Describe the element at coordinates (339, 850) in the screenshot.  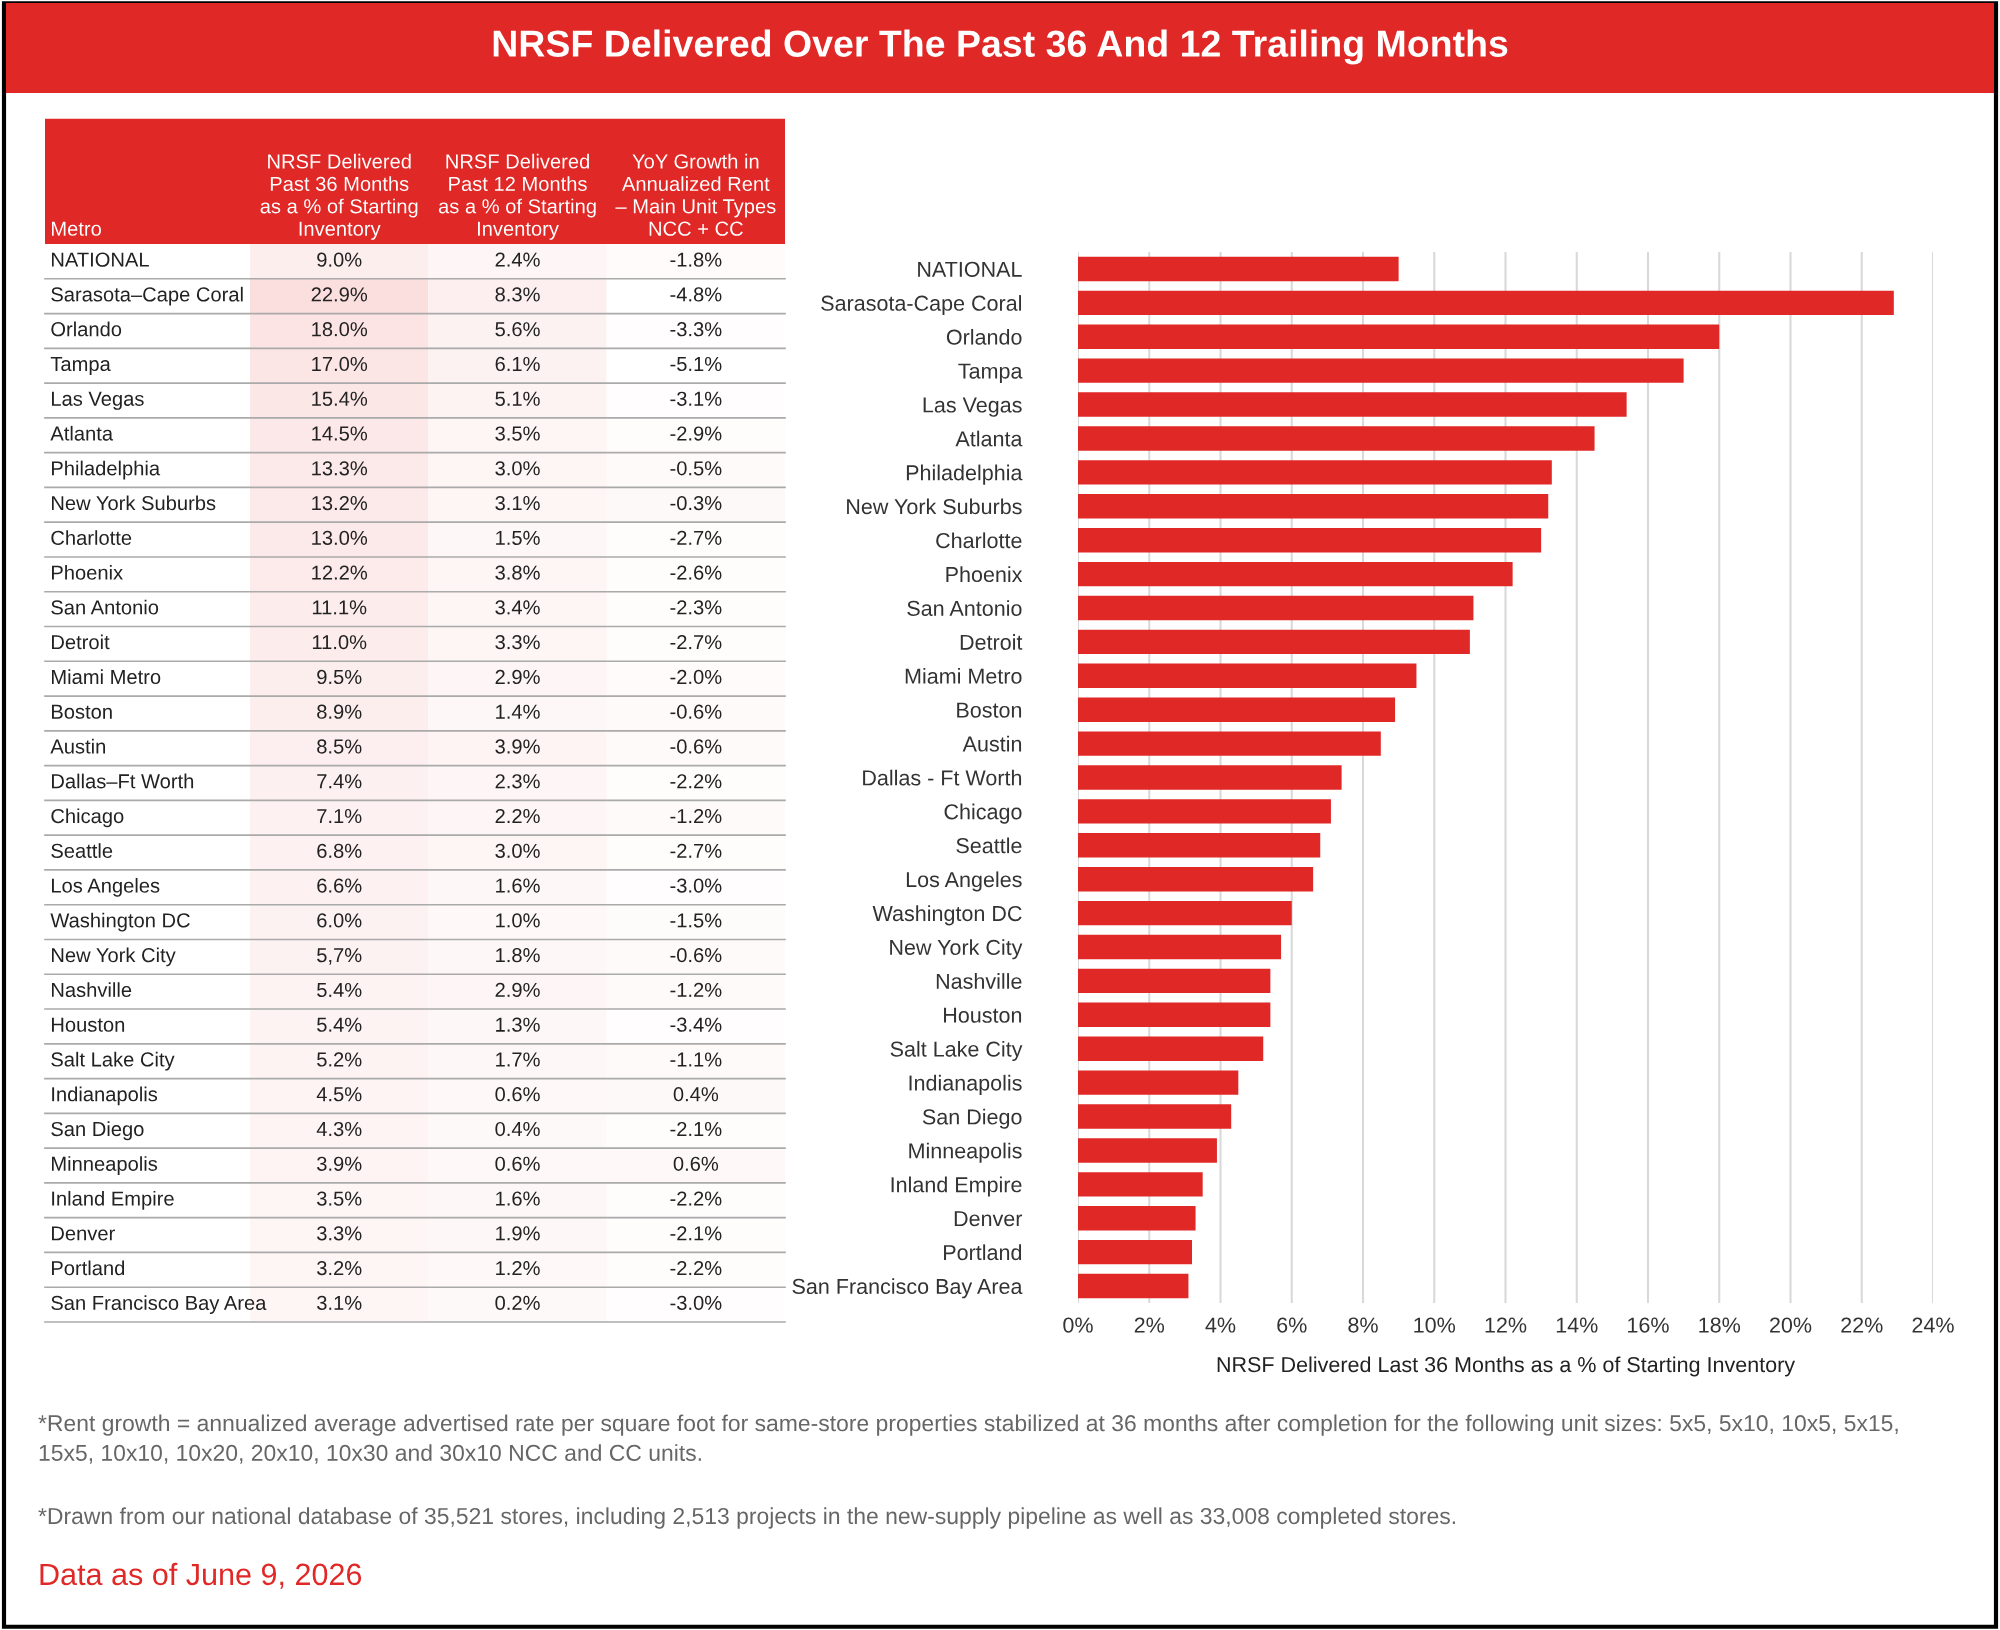
I see `data-label: 6.8%` at that location.